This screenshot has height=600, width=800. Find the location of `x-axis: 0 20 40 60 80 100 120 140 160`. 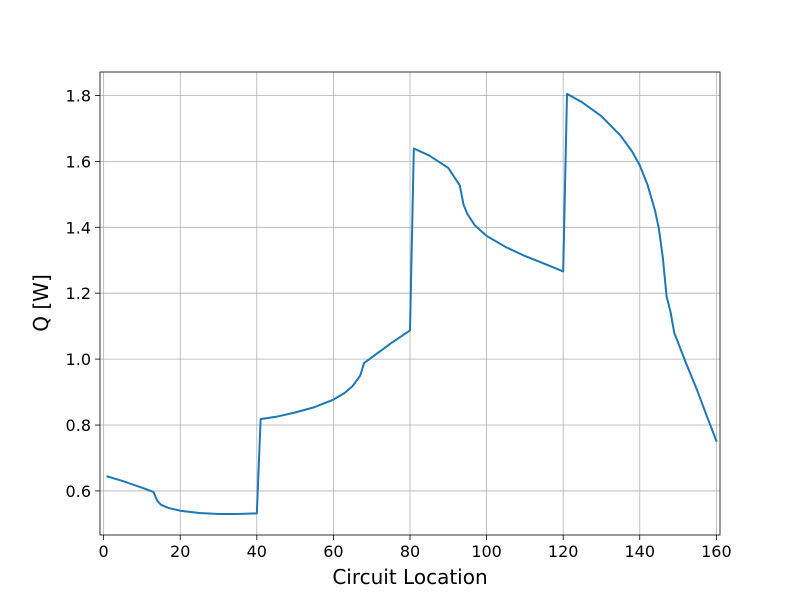

x-axis: 0 20 40 60 80 100 120 140 160 is located at coordinates (415, 548).